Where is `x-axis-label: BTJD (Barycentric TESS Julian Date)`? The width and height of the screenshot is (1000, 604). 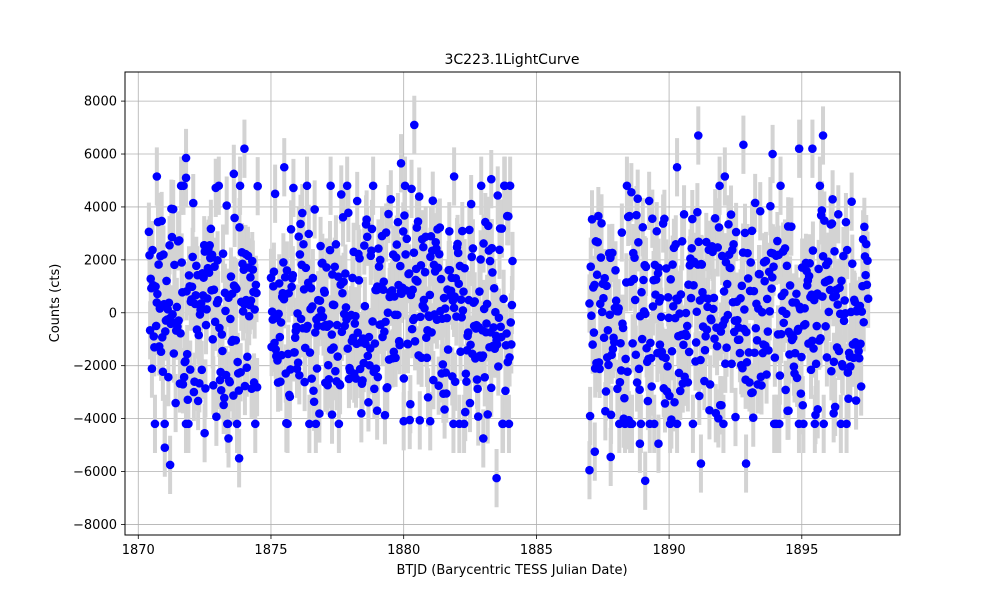 x-axis-label: BTJD (Barycentric TESS Julian Date) is located at coordinates (511, 570).